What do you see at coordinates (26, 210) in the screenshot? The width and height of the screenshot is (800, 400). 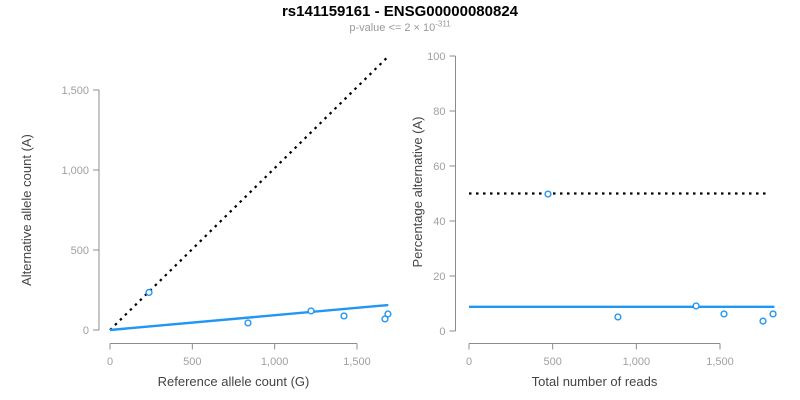 I see `y-axis-title: Alternative allele count (A)` at bounding box center [26, 210].